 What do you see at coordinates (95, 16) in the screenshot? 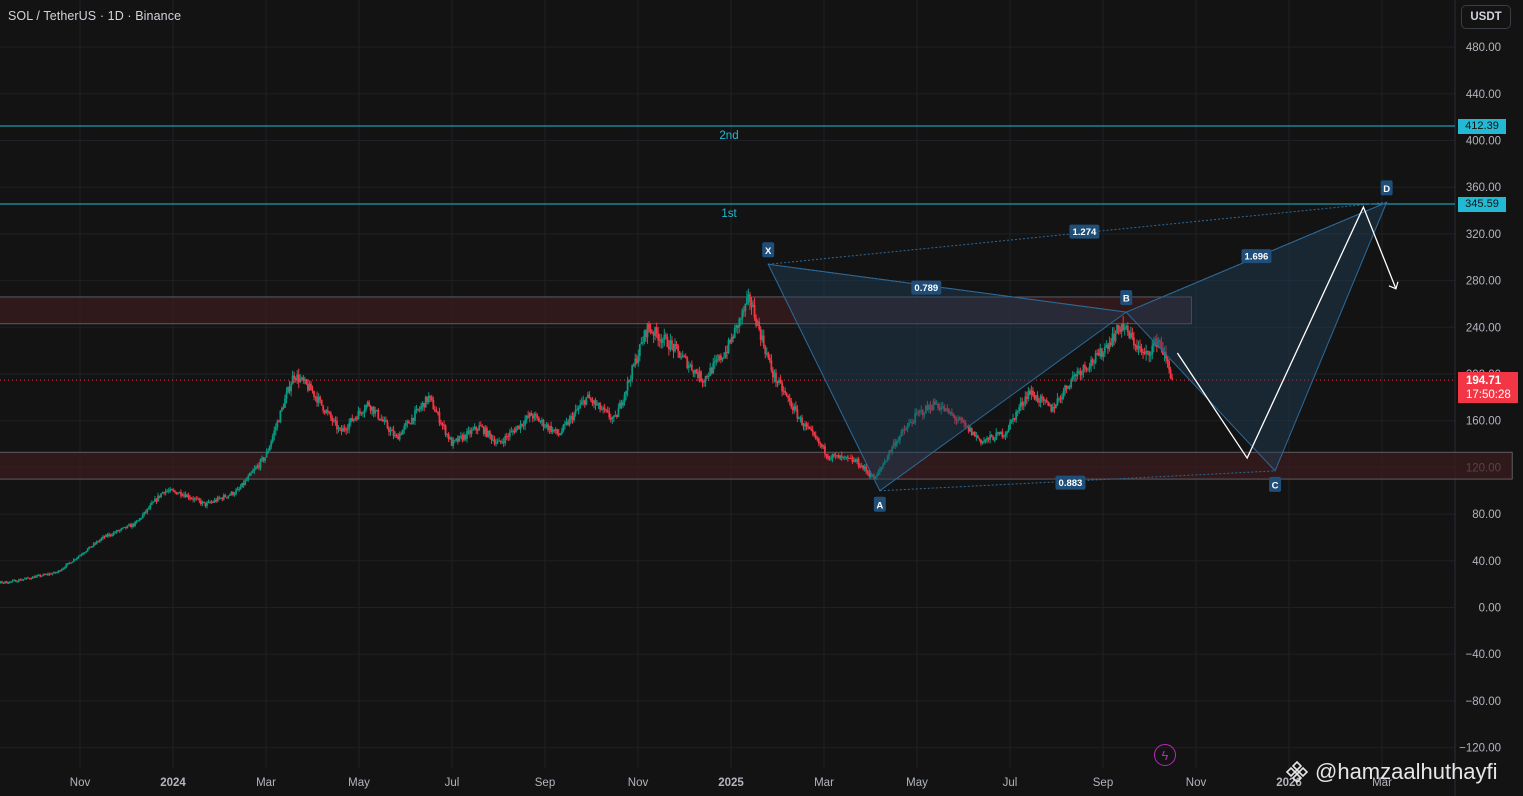
I see `chart-title: SOL / TetherUS · 1D · Binance` at bounding box center [95, 16].